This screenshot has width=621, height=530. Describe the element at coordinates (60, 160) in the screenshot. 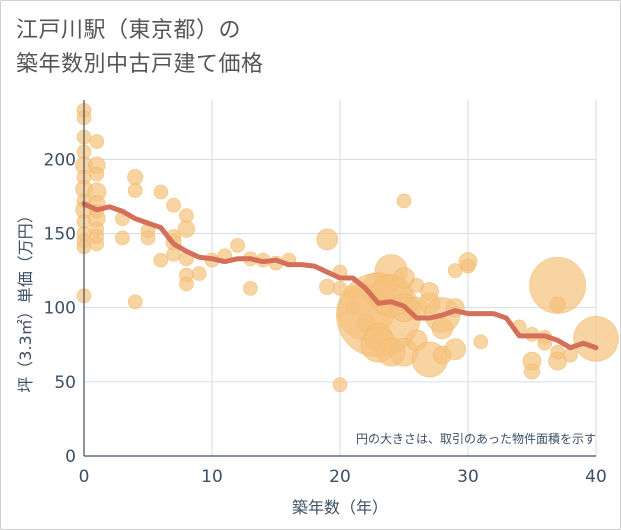

I see `y-tick-label: 200` at that location.